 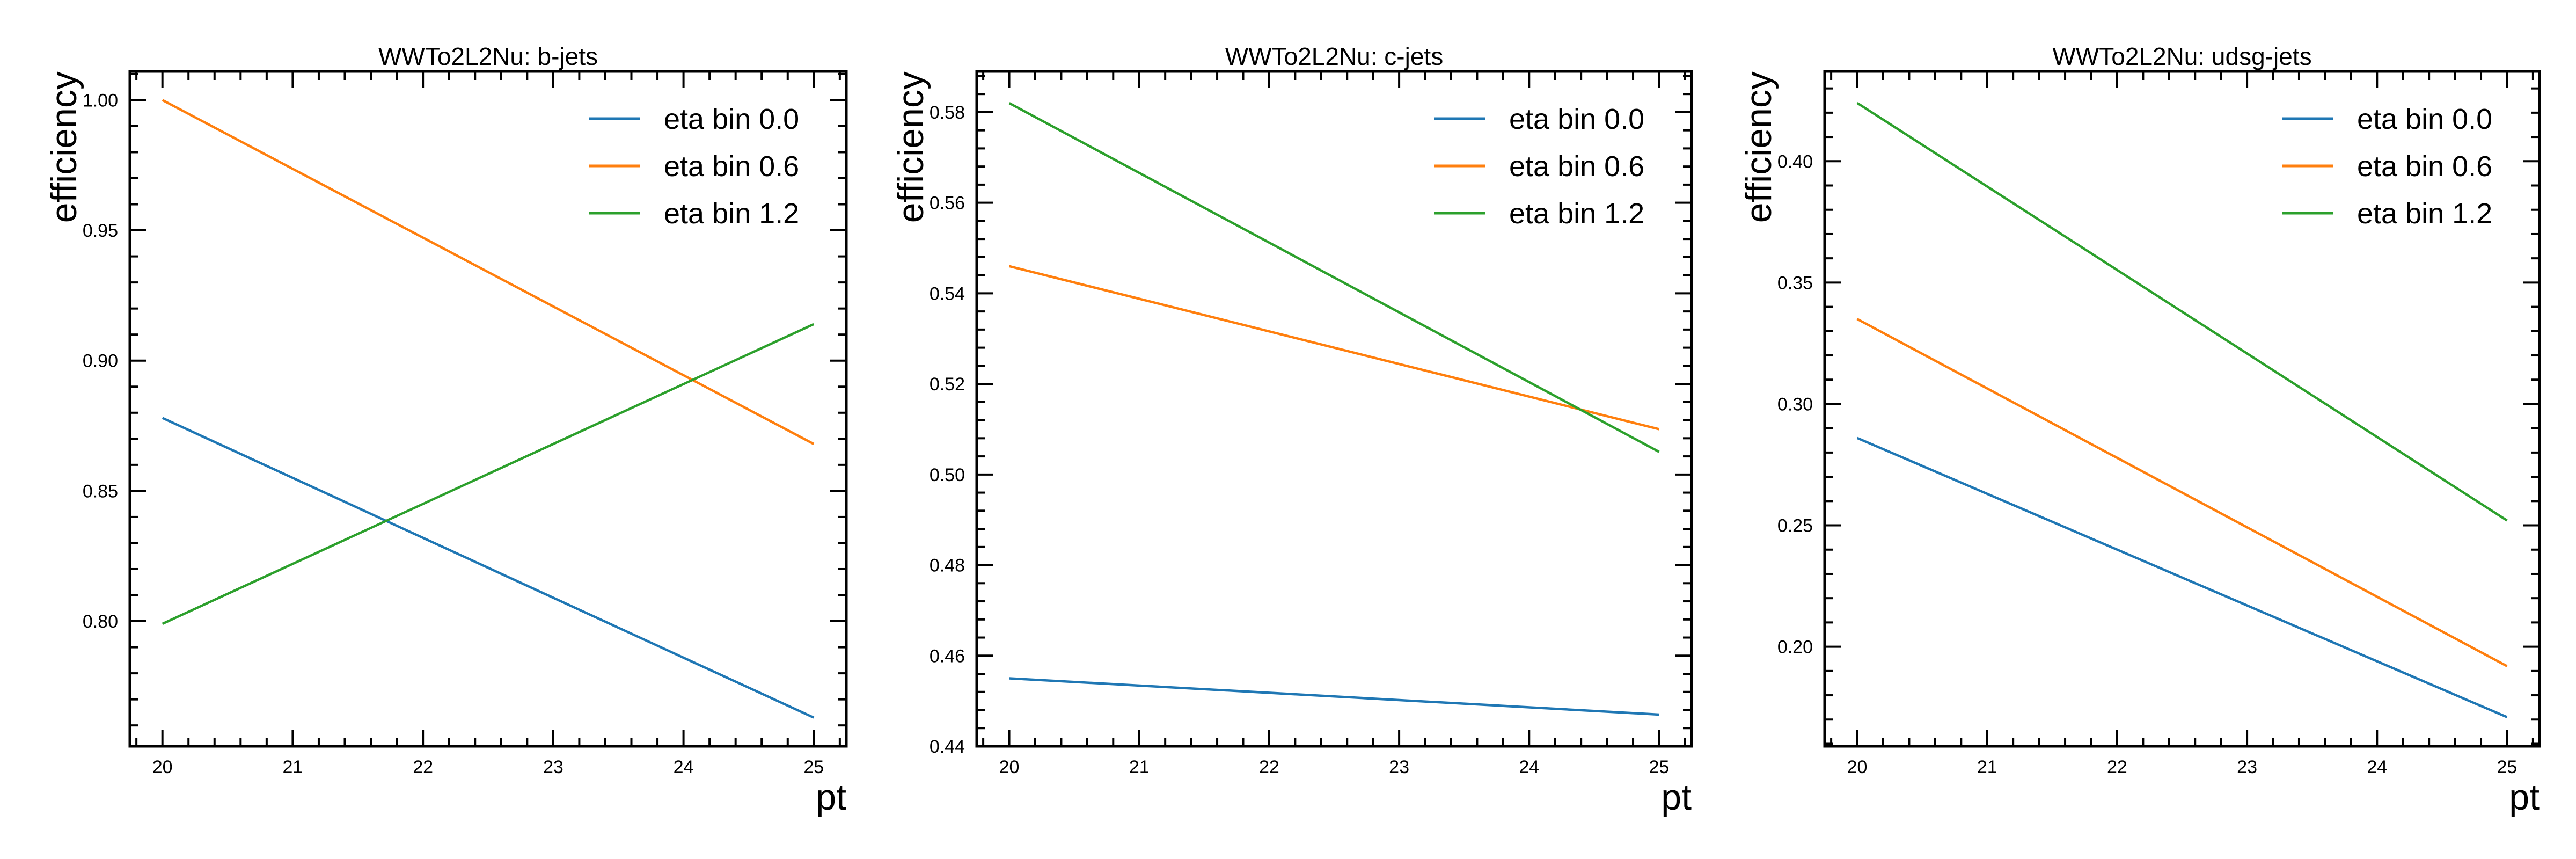 What do you see at coordinates (947, 656) in the screenshot?
I see `y-tick-label: 0.46` at bounding box center [947, 656].